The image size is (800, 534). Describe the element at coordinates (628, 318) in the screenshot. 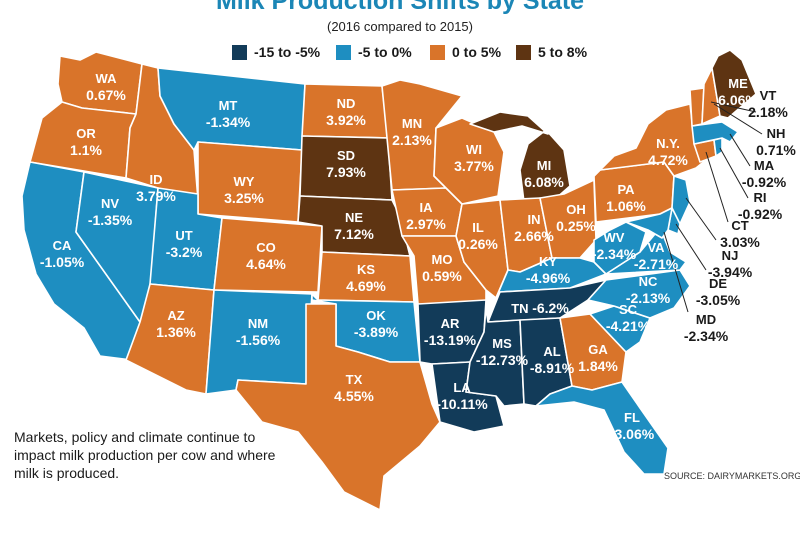

I see `label-sc: SC -4.21%` at that location.